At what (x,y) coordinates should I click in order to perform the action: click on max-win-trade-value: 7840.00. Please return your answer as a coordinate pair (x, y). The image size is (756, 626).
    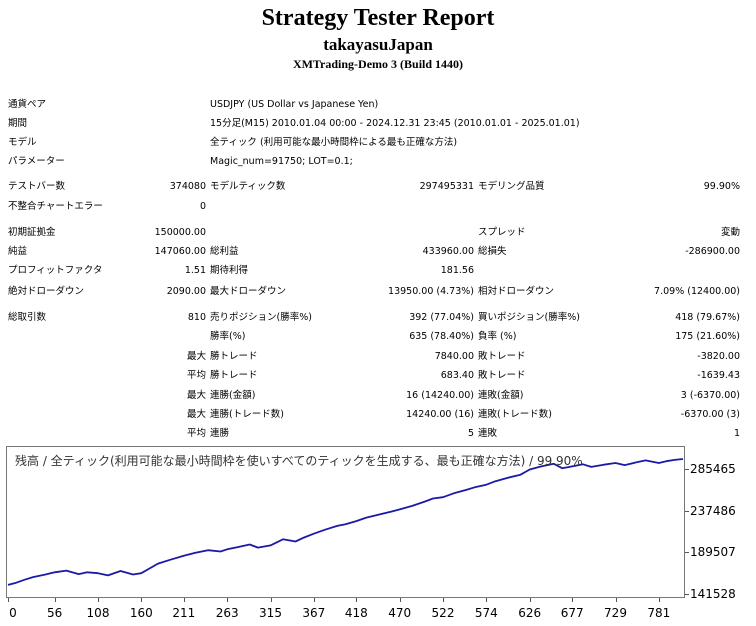
    Looking at the image, I should click on (454, 356).